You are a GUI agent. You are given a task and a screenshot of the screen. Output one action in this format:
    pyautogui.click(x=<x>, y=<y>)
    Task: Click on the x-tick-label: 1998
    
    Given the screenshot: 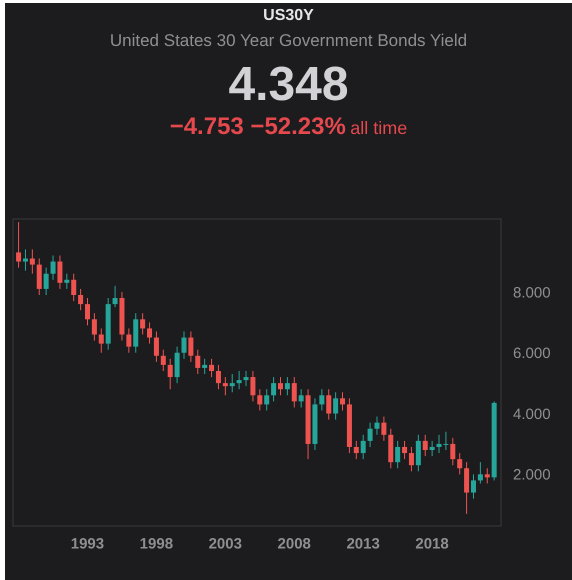 What is the action you would take?
    pyautogui.click(x=157, y=544)
    